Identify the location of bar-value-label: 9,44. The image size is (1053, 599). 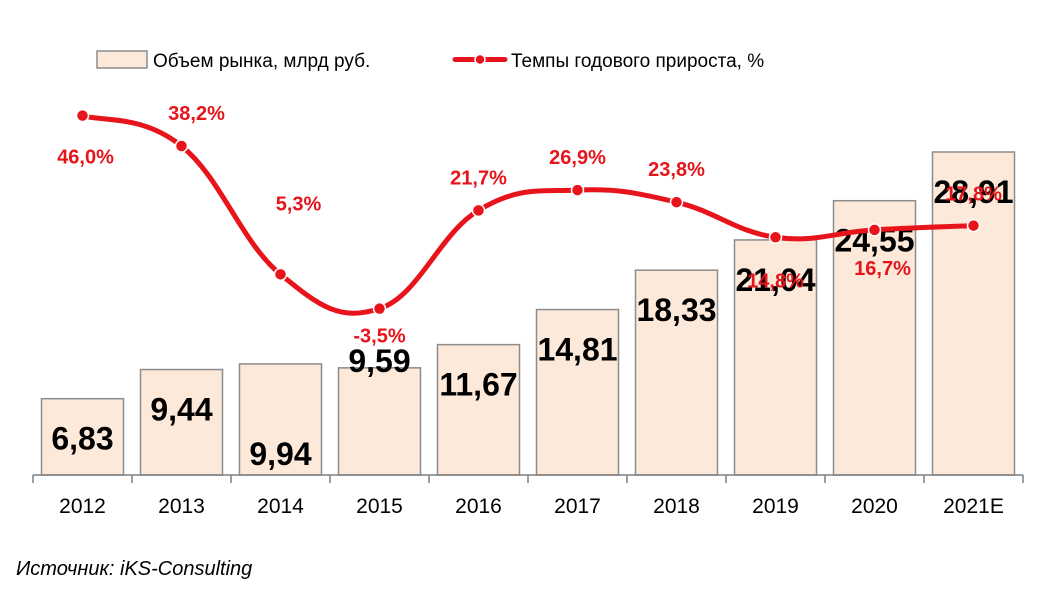
(181, 410).